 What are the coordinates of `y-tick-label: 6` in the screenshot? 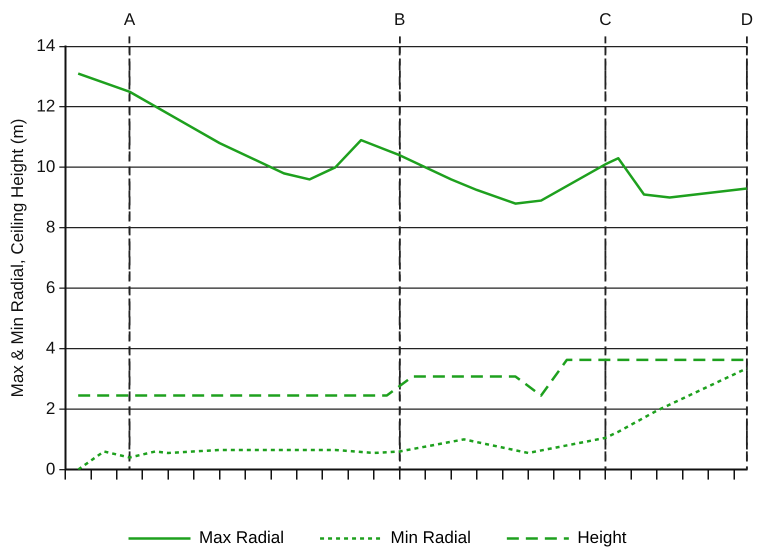 It's located at (51, 287).